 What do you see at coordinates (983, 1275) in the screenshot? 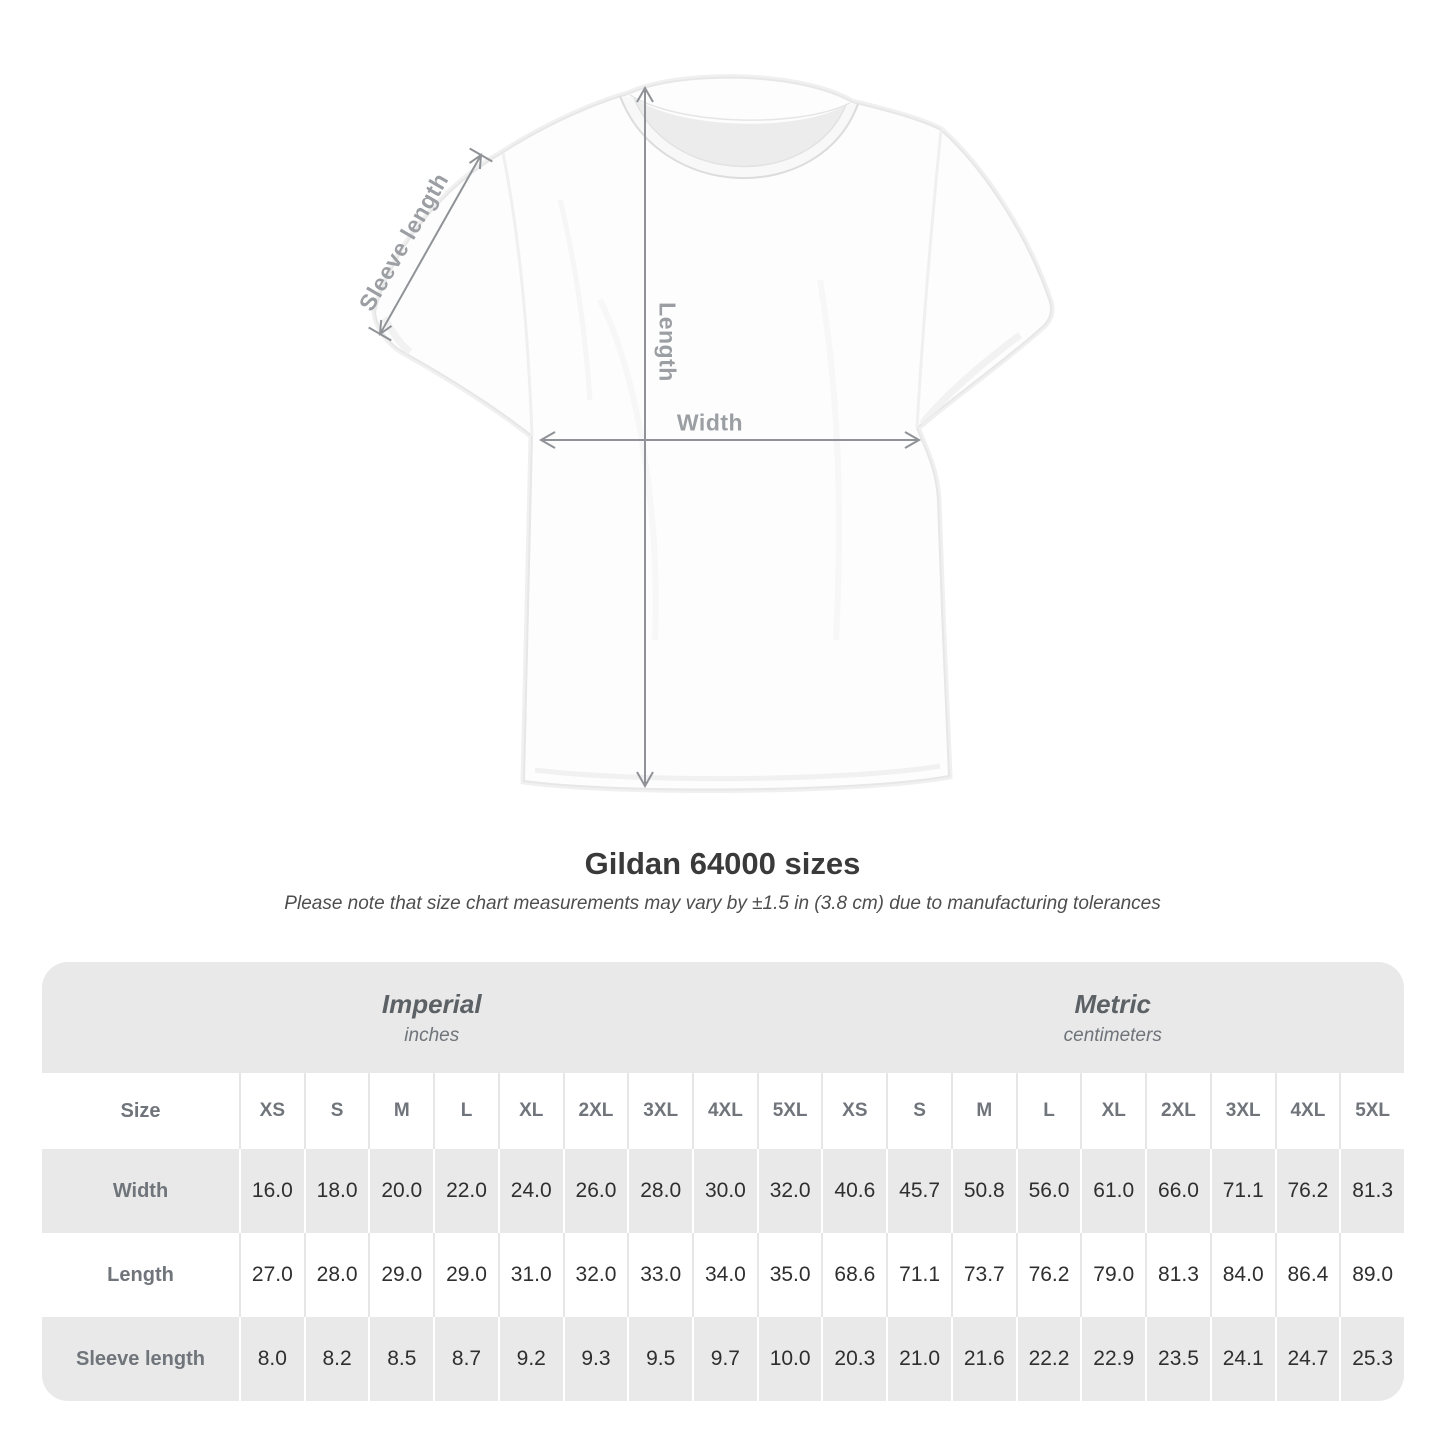
I see `length-metric-m: 73.7` at bounding box center [983, 1275].